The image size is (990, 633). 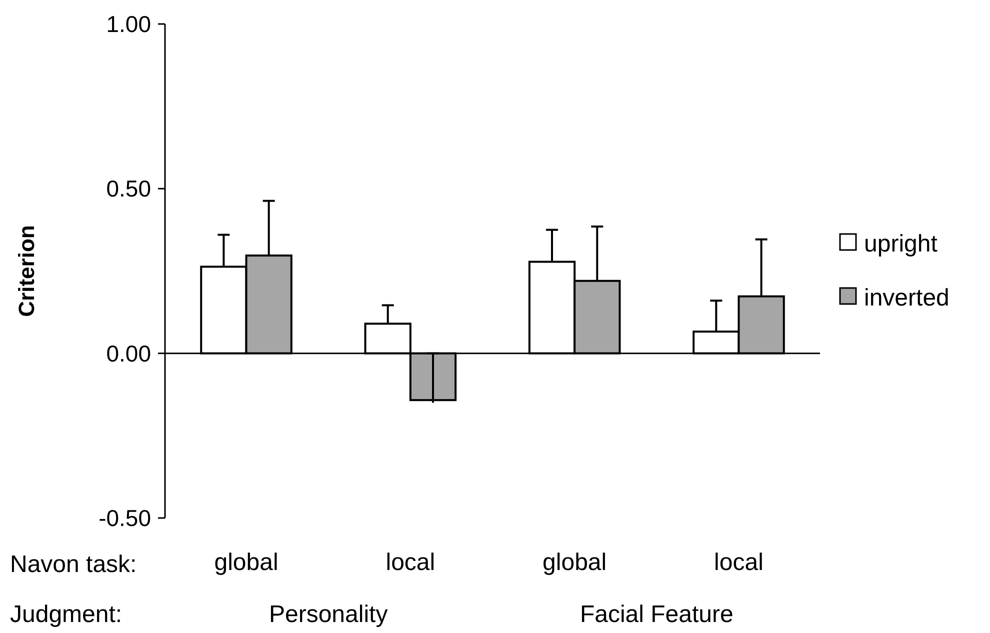 What do you see at coordinates (128, 353) in the screenshot?
I see `y-tick-label: 0.00` at bounding box center [128, 353].